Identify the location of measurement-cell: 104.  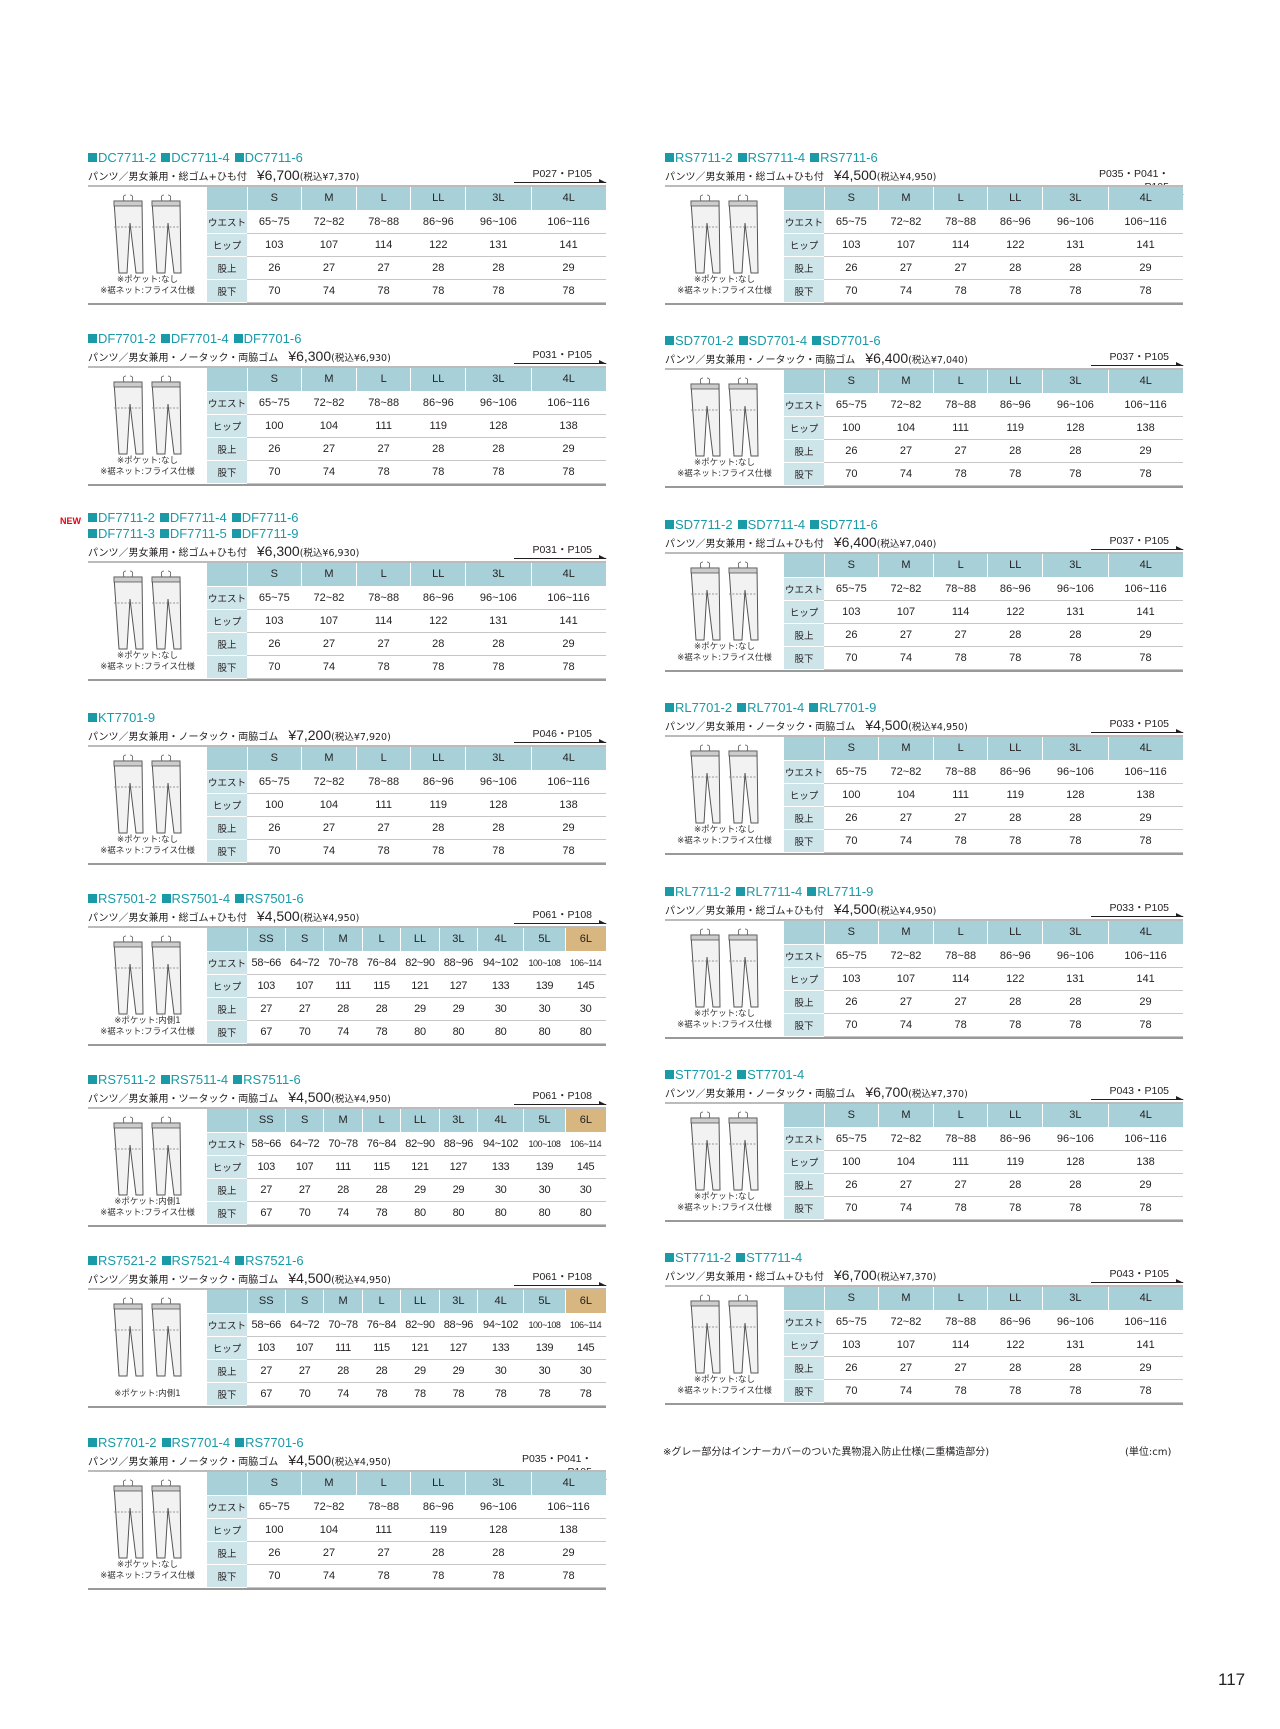
(329, 805).